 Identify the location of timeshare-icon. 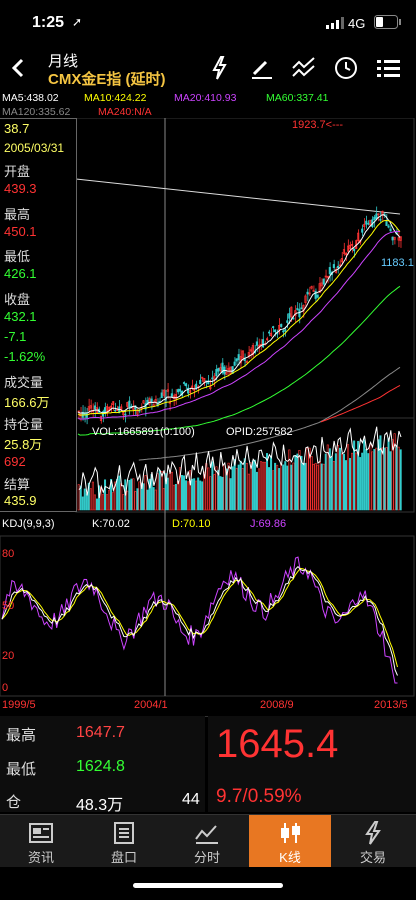
(206, 834).